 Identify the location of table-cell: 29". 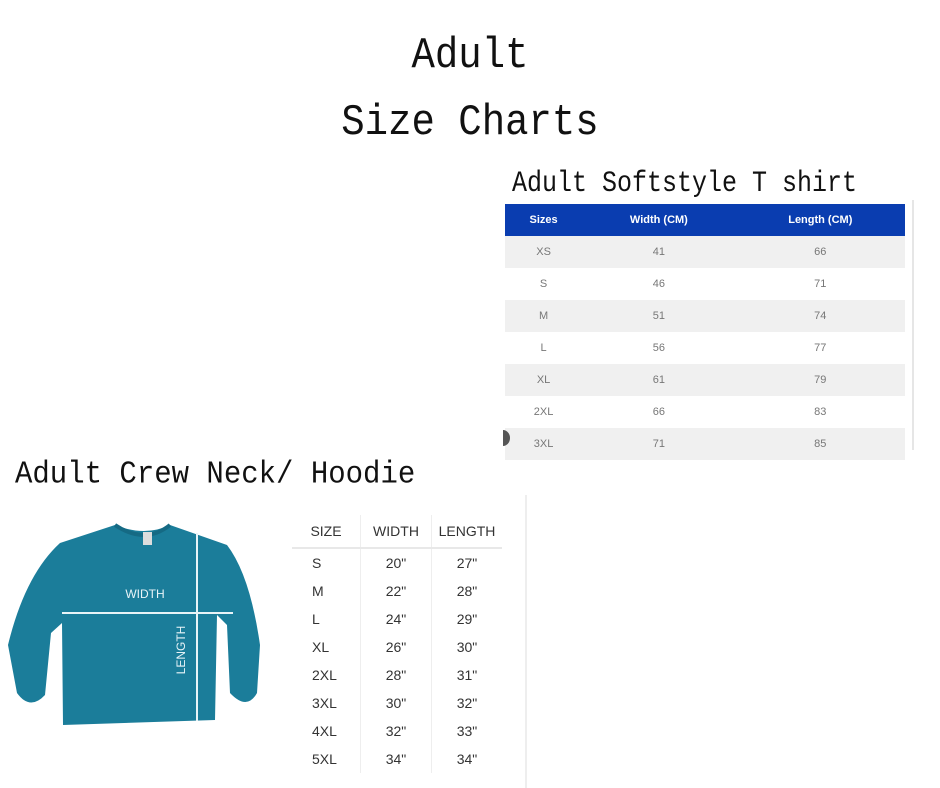
(466, 619).